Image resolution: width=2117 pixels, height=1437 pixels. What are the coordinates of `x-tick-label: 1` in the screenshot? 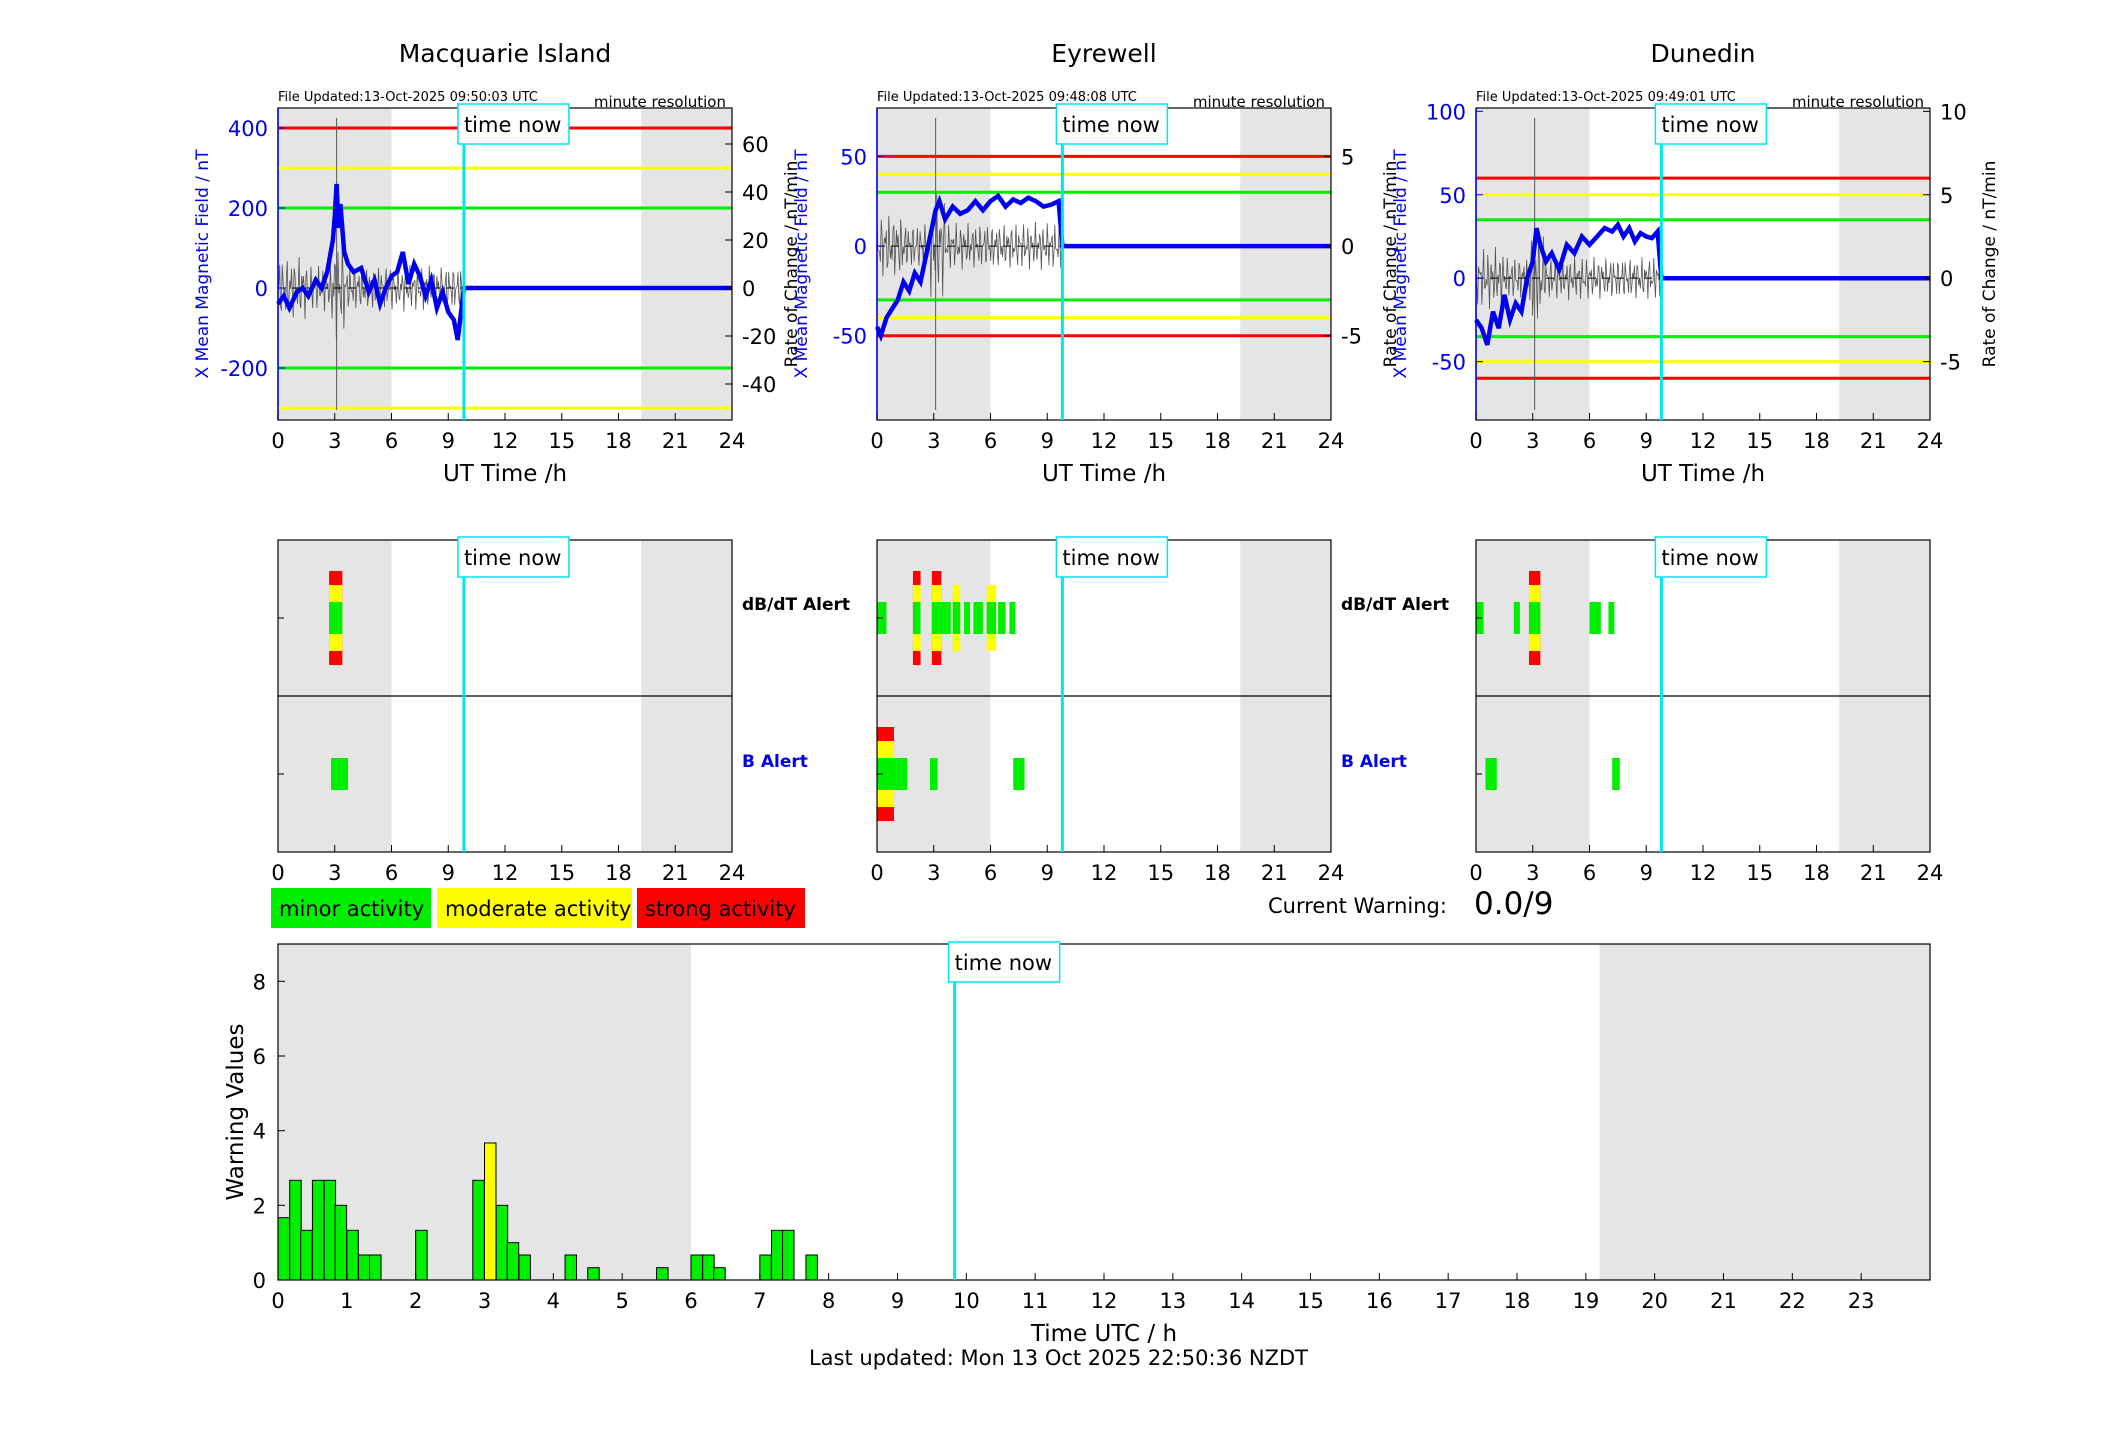 It's located at (346, 1301).